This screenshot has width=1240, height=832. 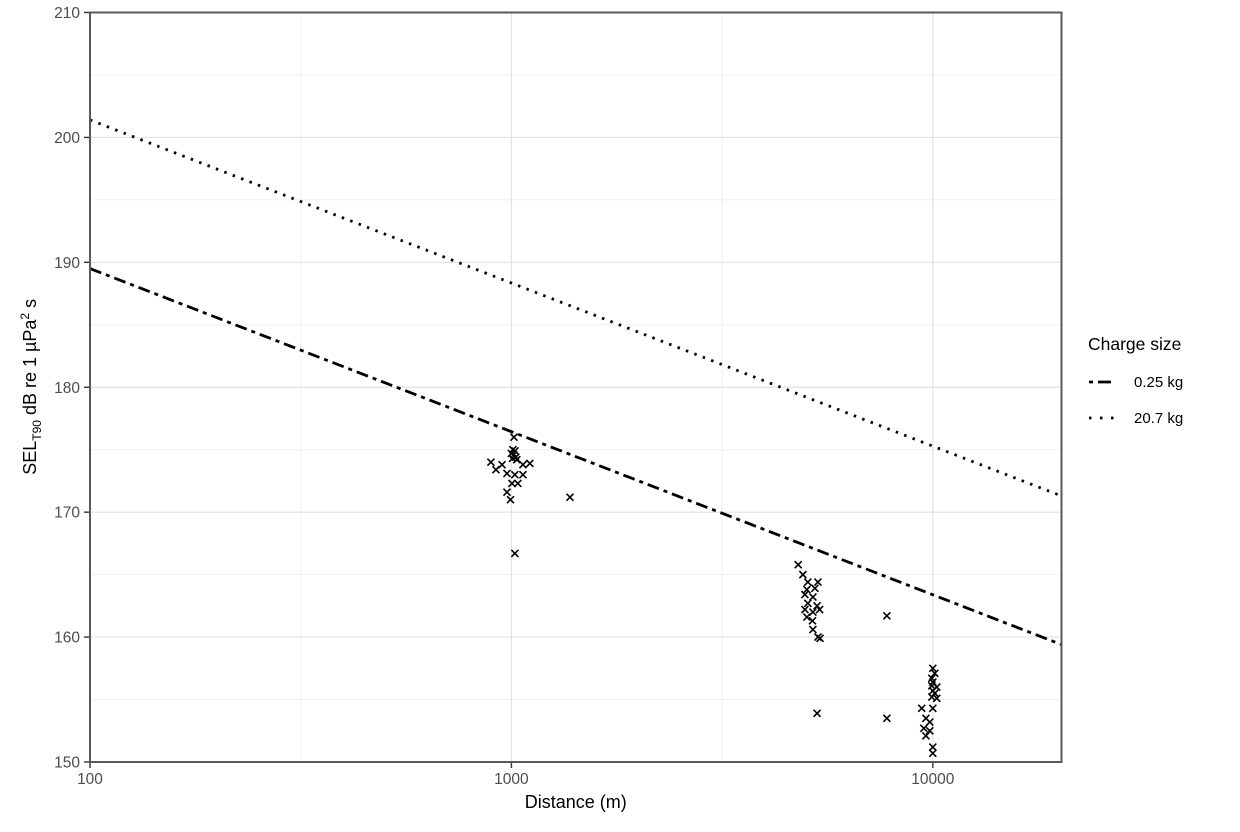 I want to click on x-tick-label: 100, so click(x=90, y=779).